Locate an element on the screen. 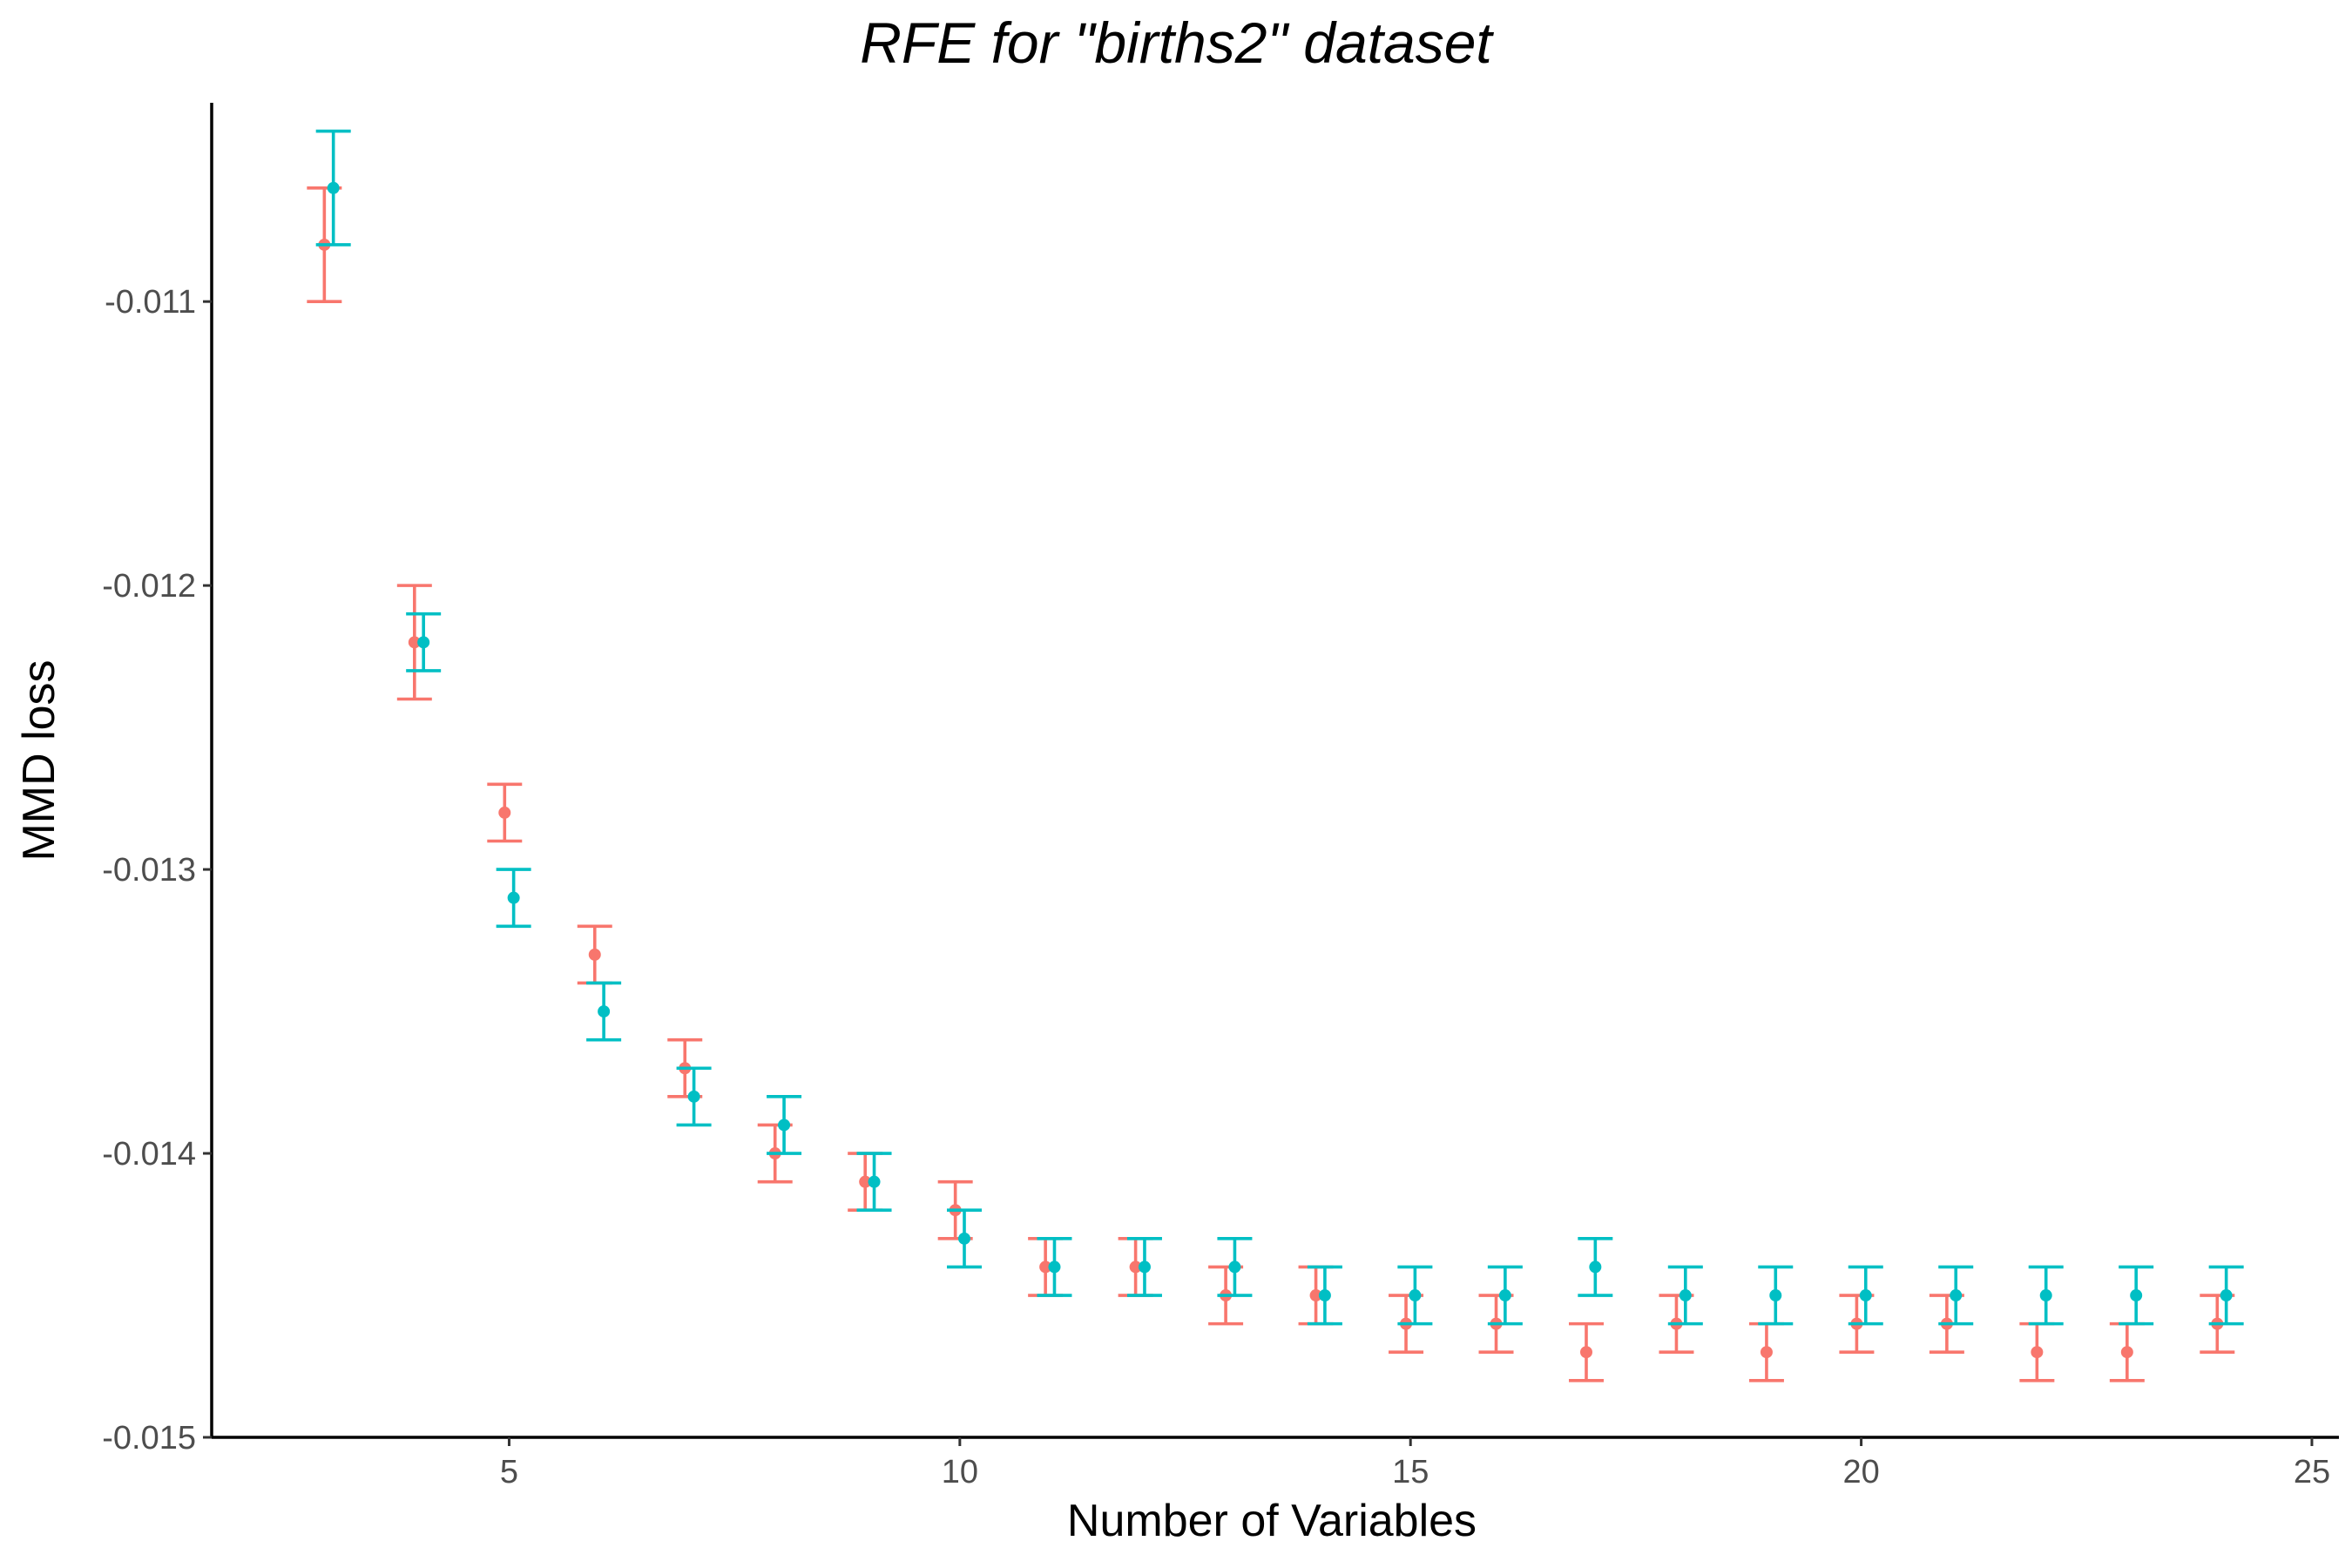  x-tick-label: 10 is located at coordinates (960, 1472).